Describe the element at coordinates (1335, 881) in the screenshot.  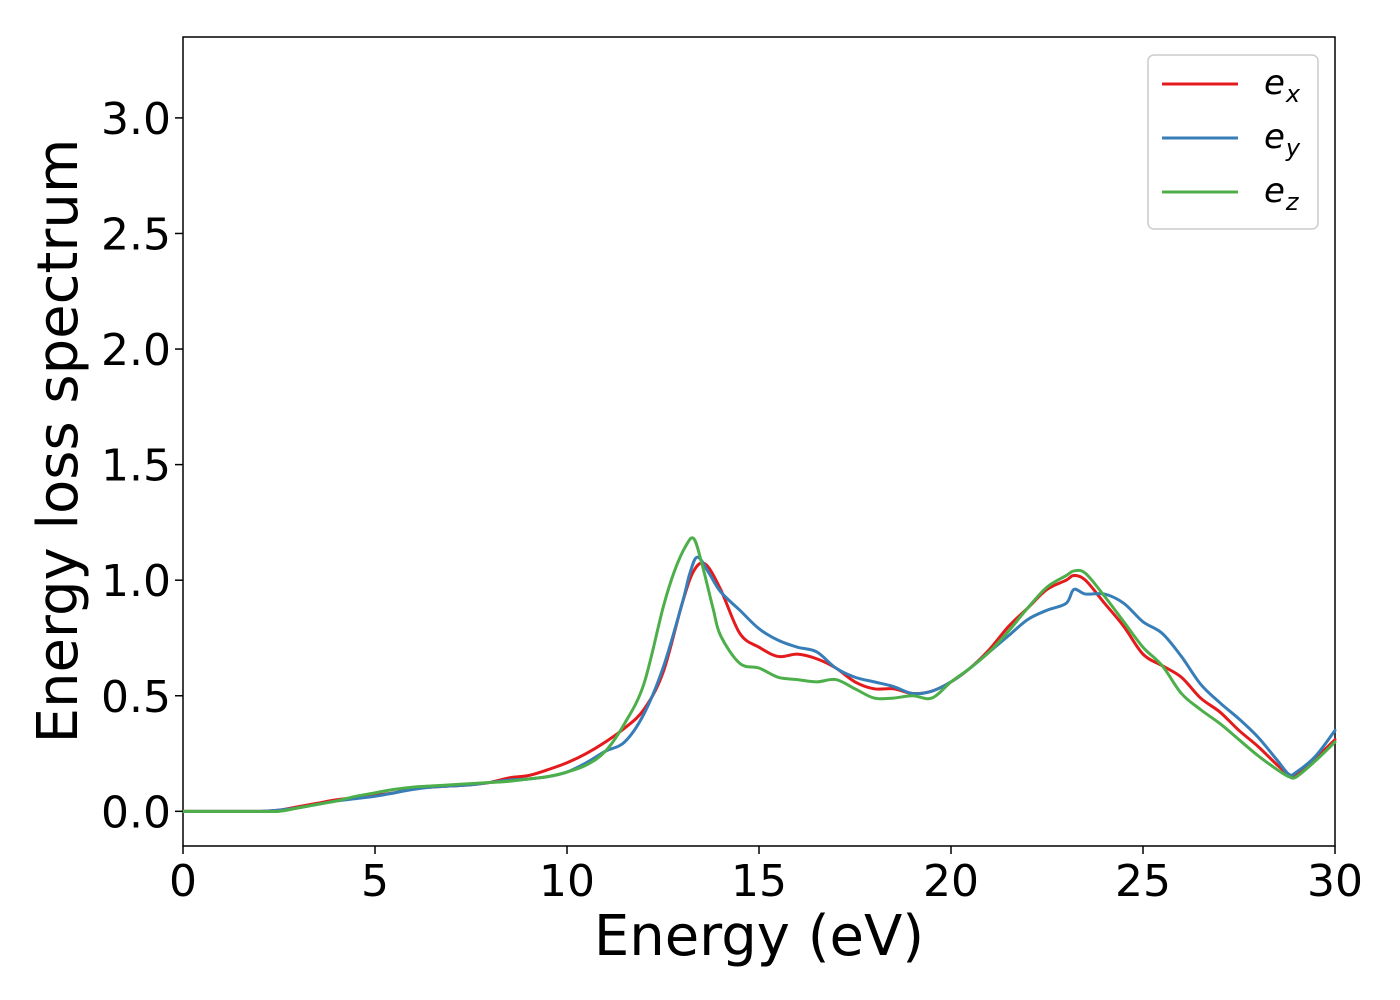
I see `x-tick-label: 30` at that location.